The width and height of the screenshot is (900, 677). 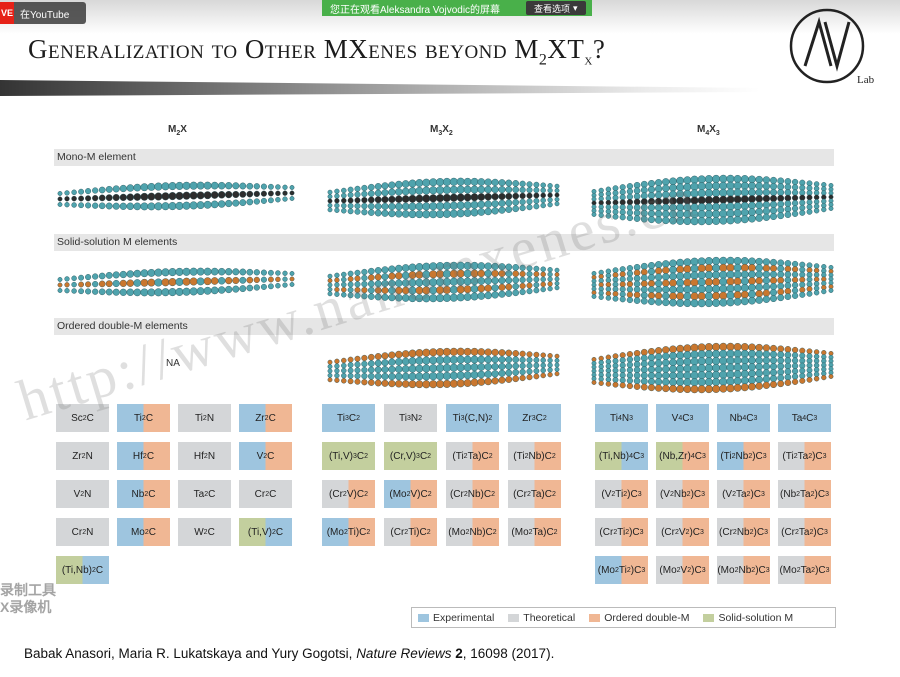 What do you see at coordinates (541, 618) in the screenshot?
I see `legend-item: Theoretical` at bounding box center [541, 618].